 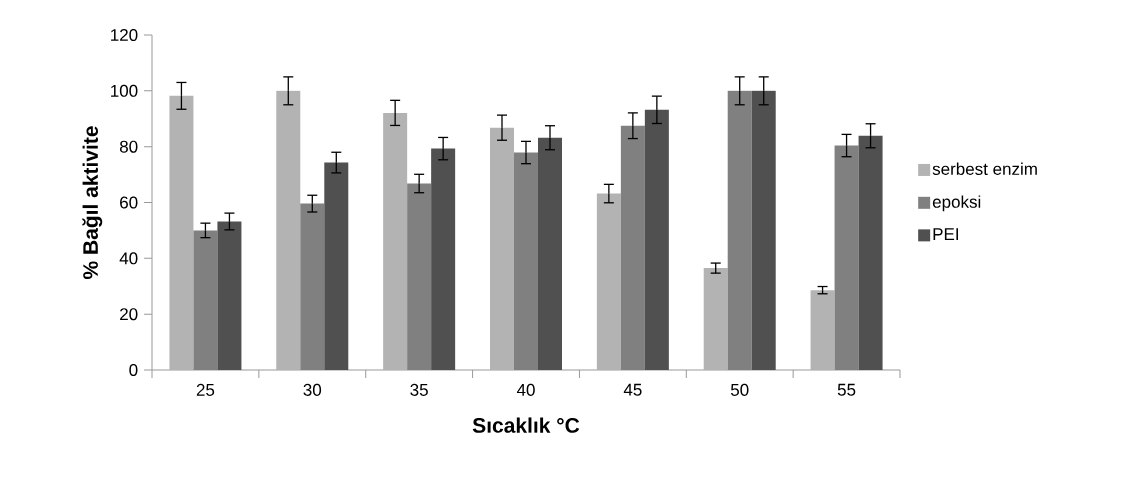 What do you see at coordinates (129, 314) in the screenshot?
I see `y-tick-label: 20` at bounding box center [129, 314].